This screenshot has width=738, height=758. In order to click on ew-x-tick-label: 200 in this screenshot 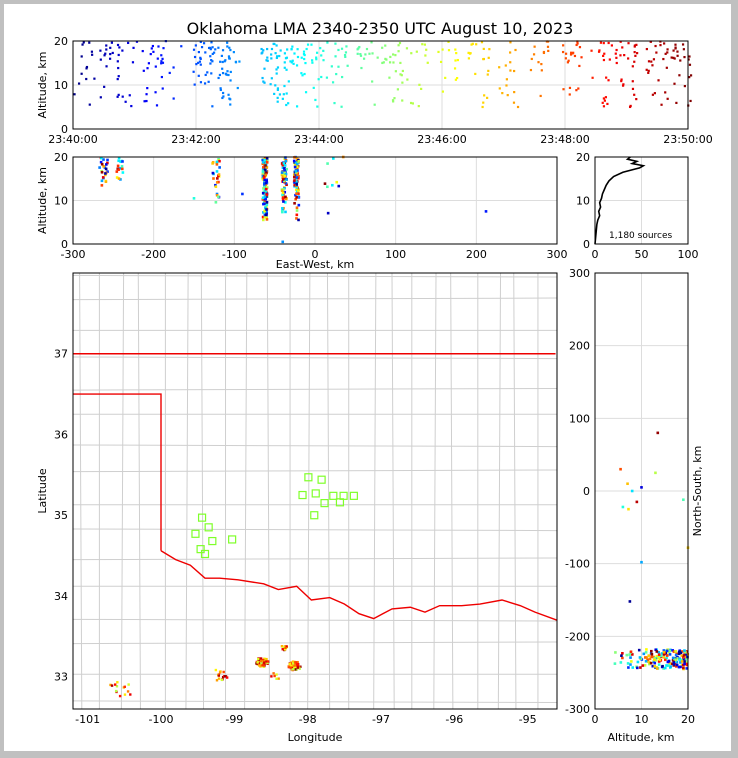, I will do `click(476, 254)`.